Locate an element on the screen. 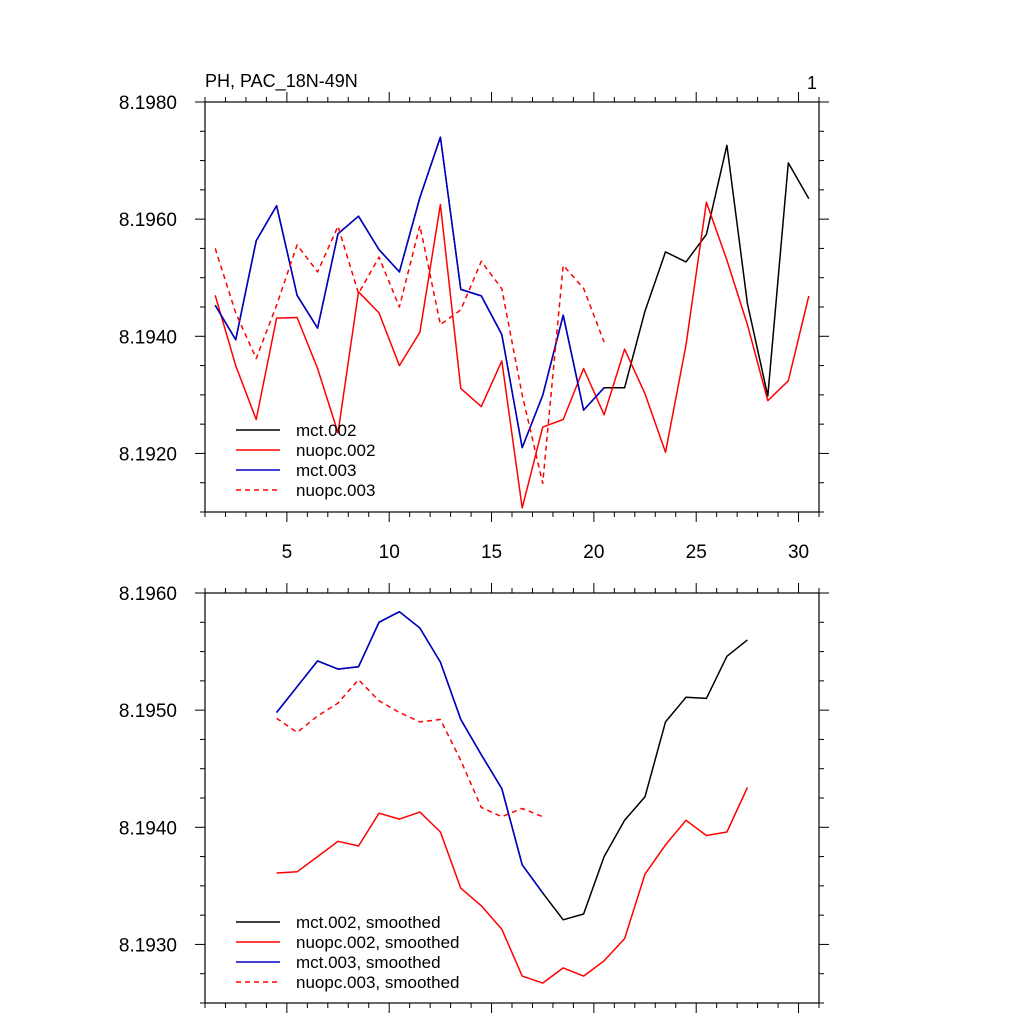 This screenshot has height=1024, width=1024. x-tick-label: 15 is located at coordinates (491, 552).